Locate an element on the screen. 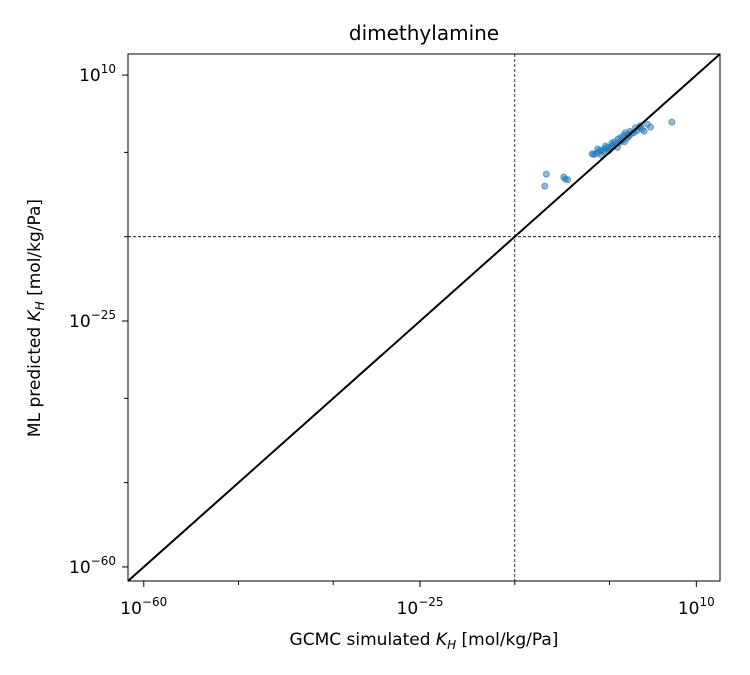 The image size is (750, 675). x-tick-label: 1010 is located at coordinates (696, 607).